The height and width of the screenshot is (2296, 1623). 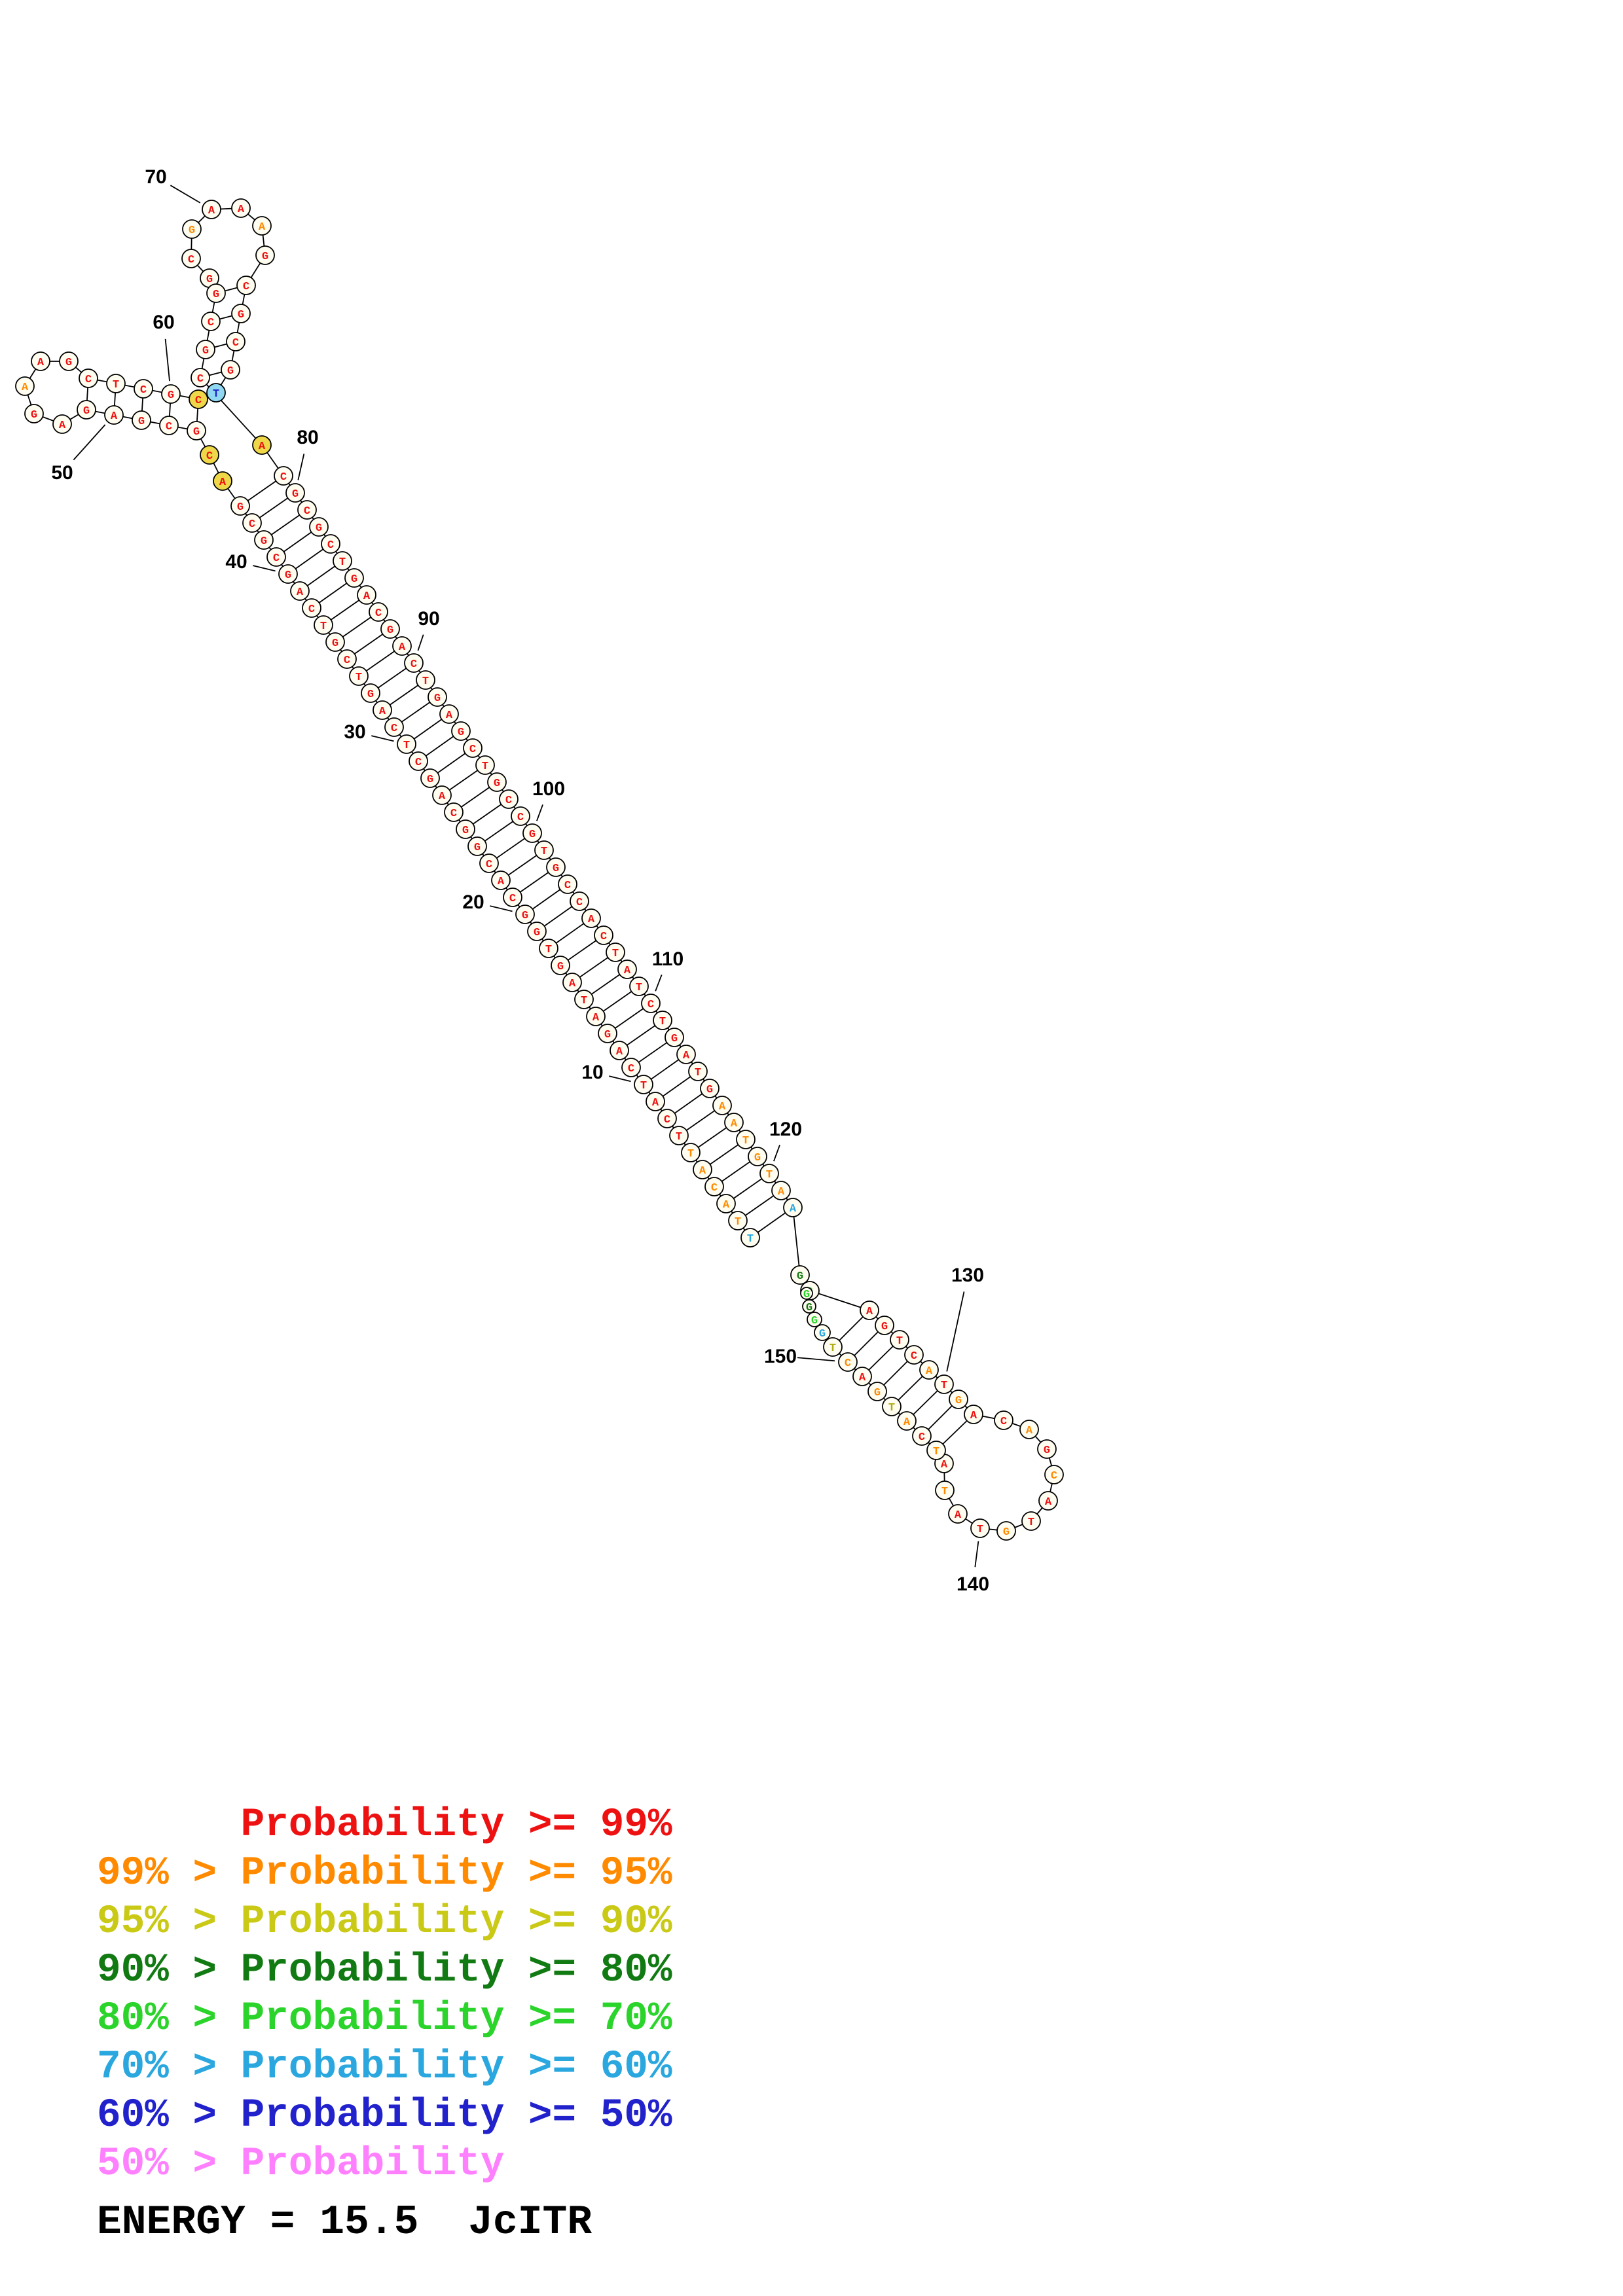 I want to click on position-label: 70, so click(x=155, y=177).